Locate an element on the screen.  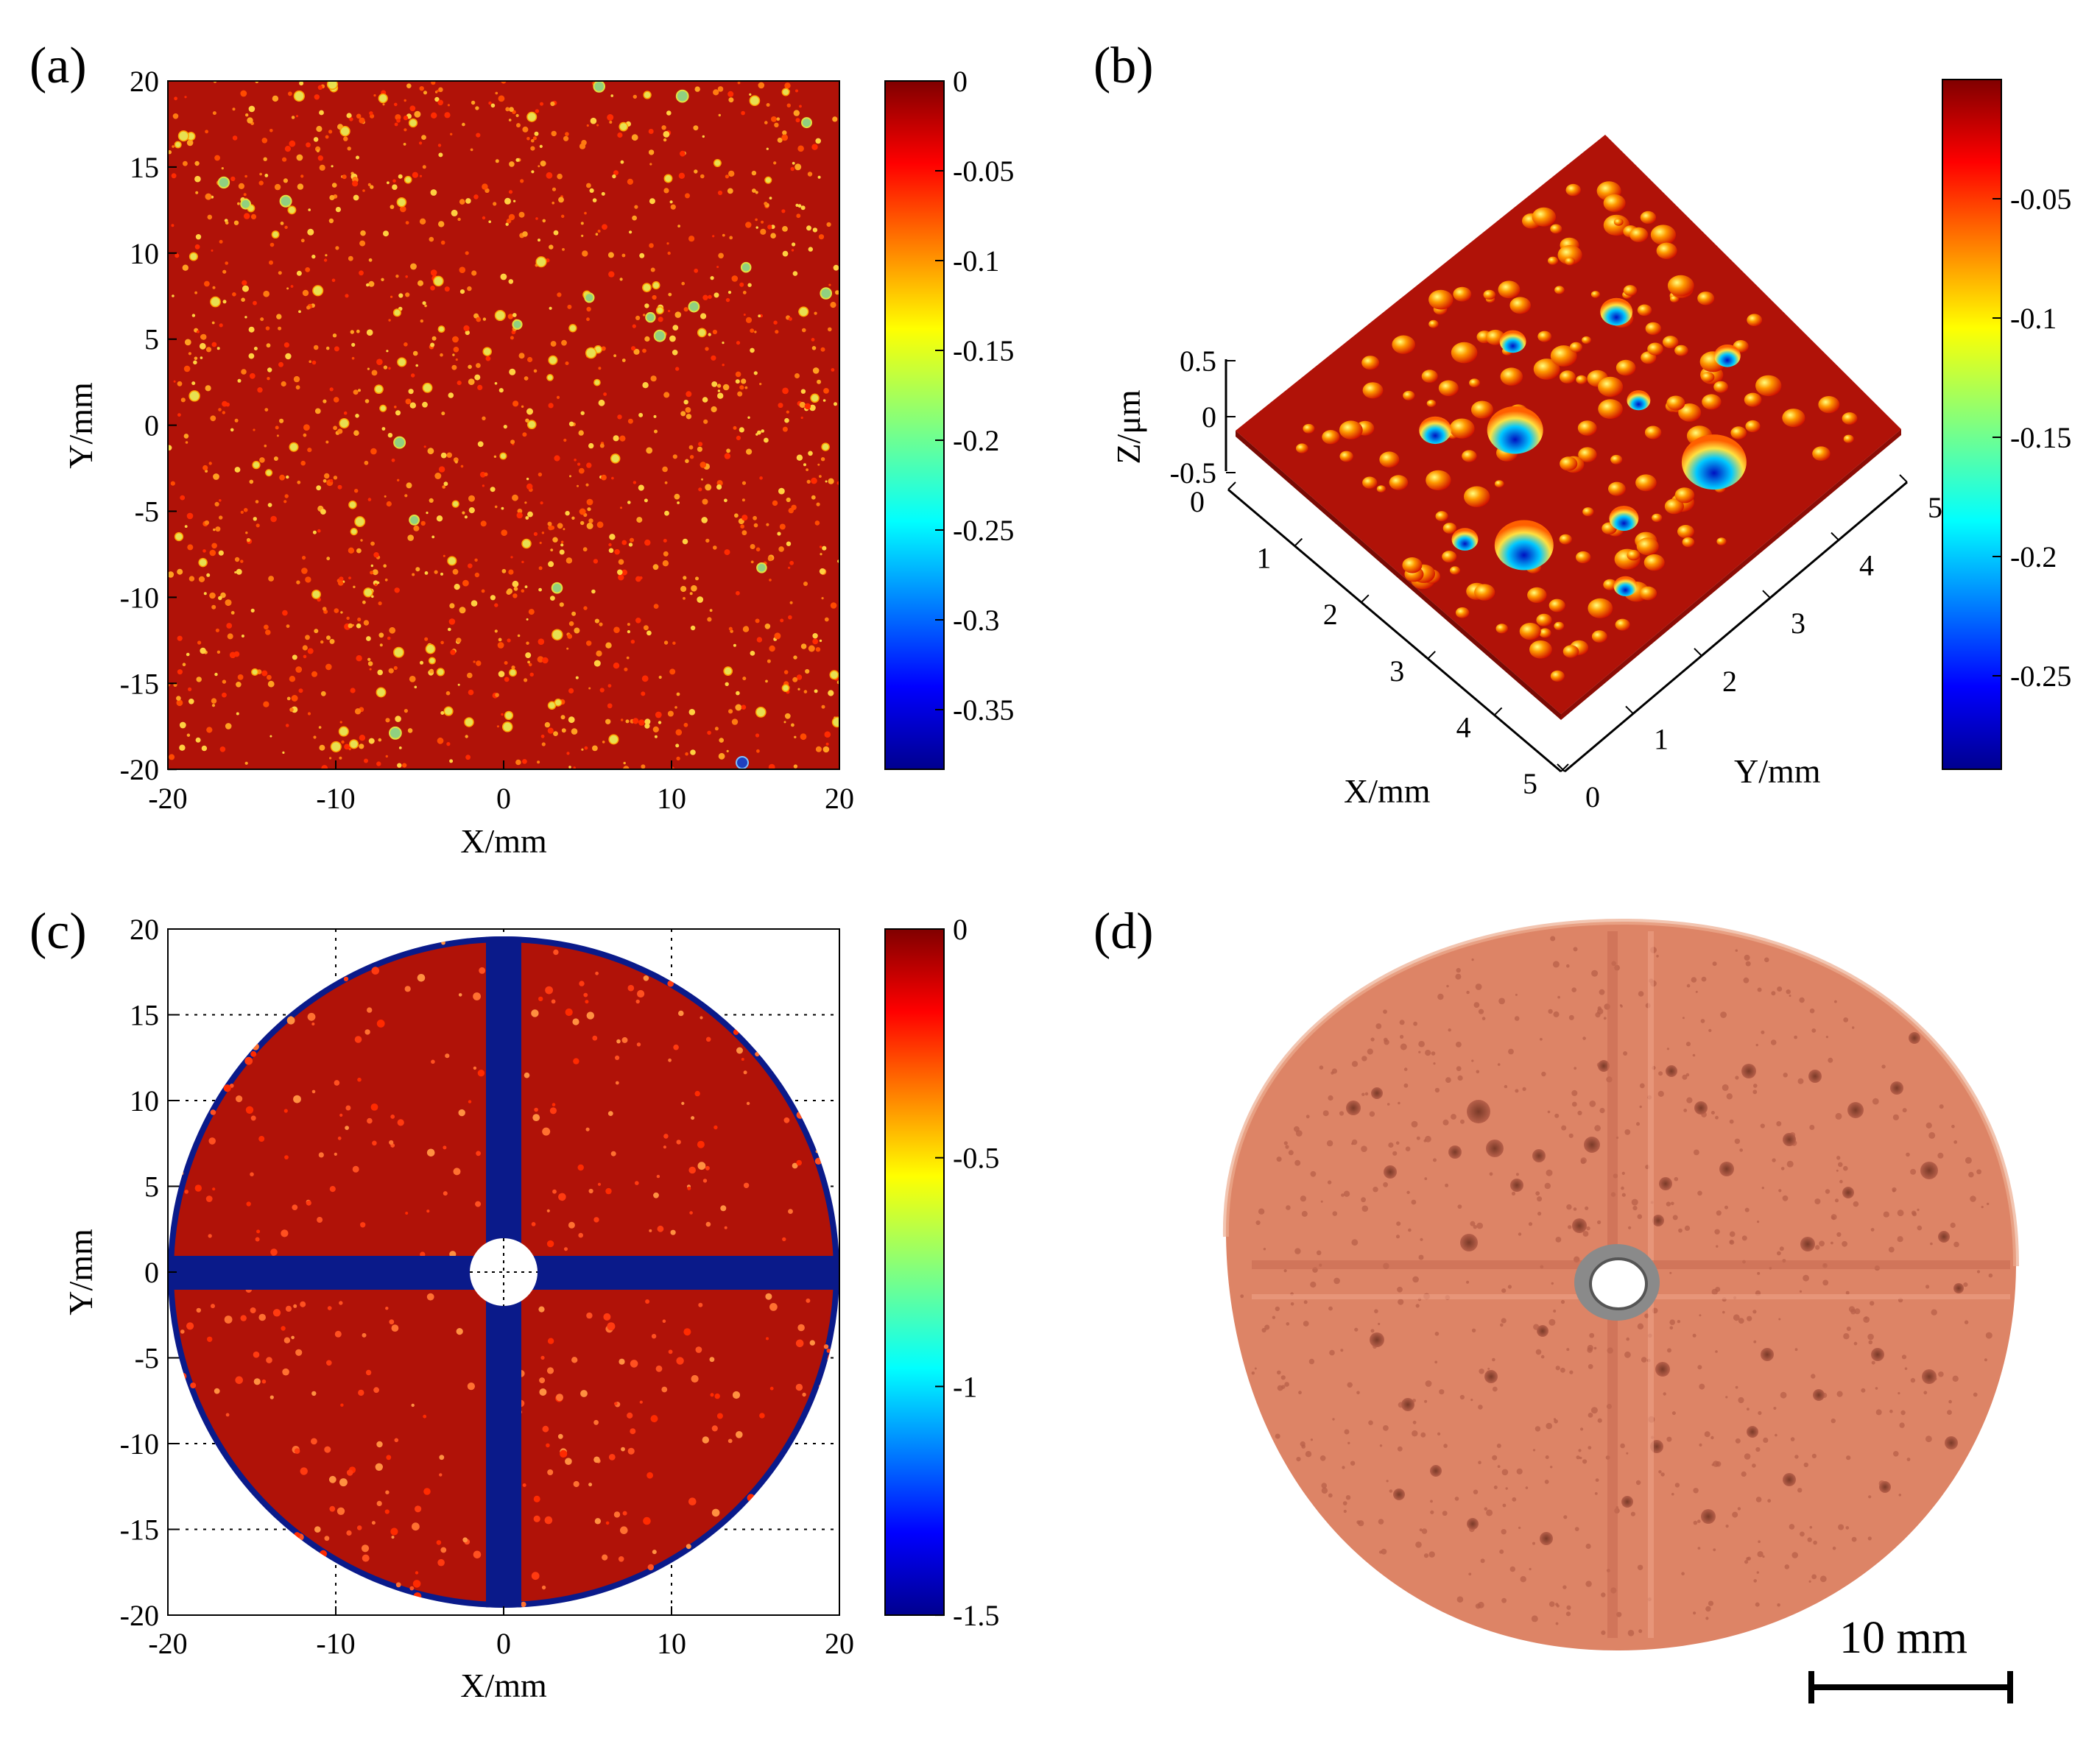
panel-b-colorbar-tick: -0.15 is located at coordinates (2040, 438).